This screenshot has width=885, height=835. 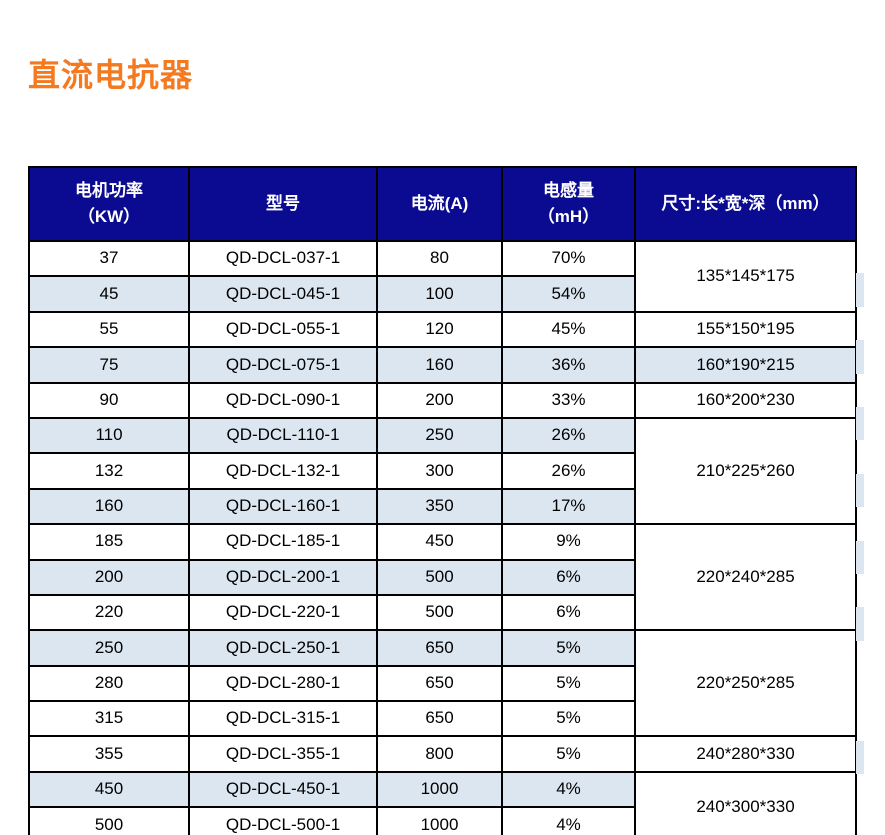 I want to click on size-cell: 210*225*260, so click(x=745, y=471).